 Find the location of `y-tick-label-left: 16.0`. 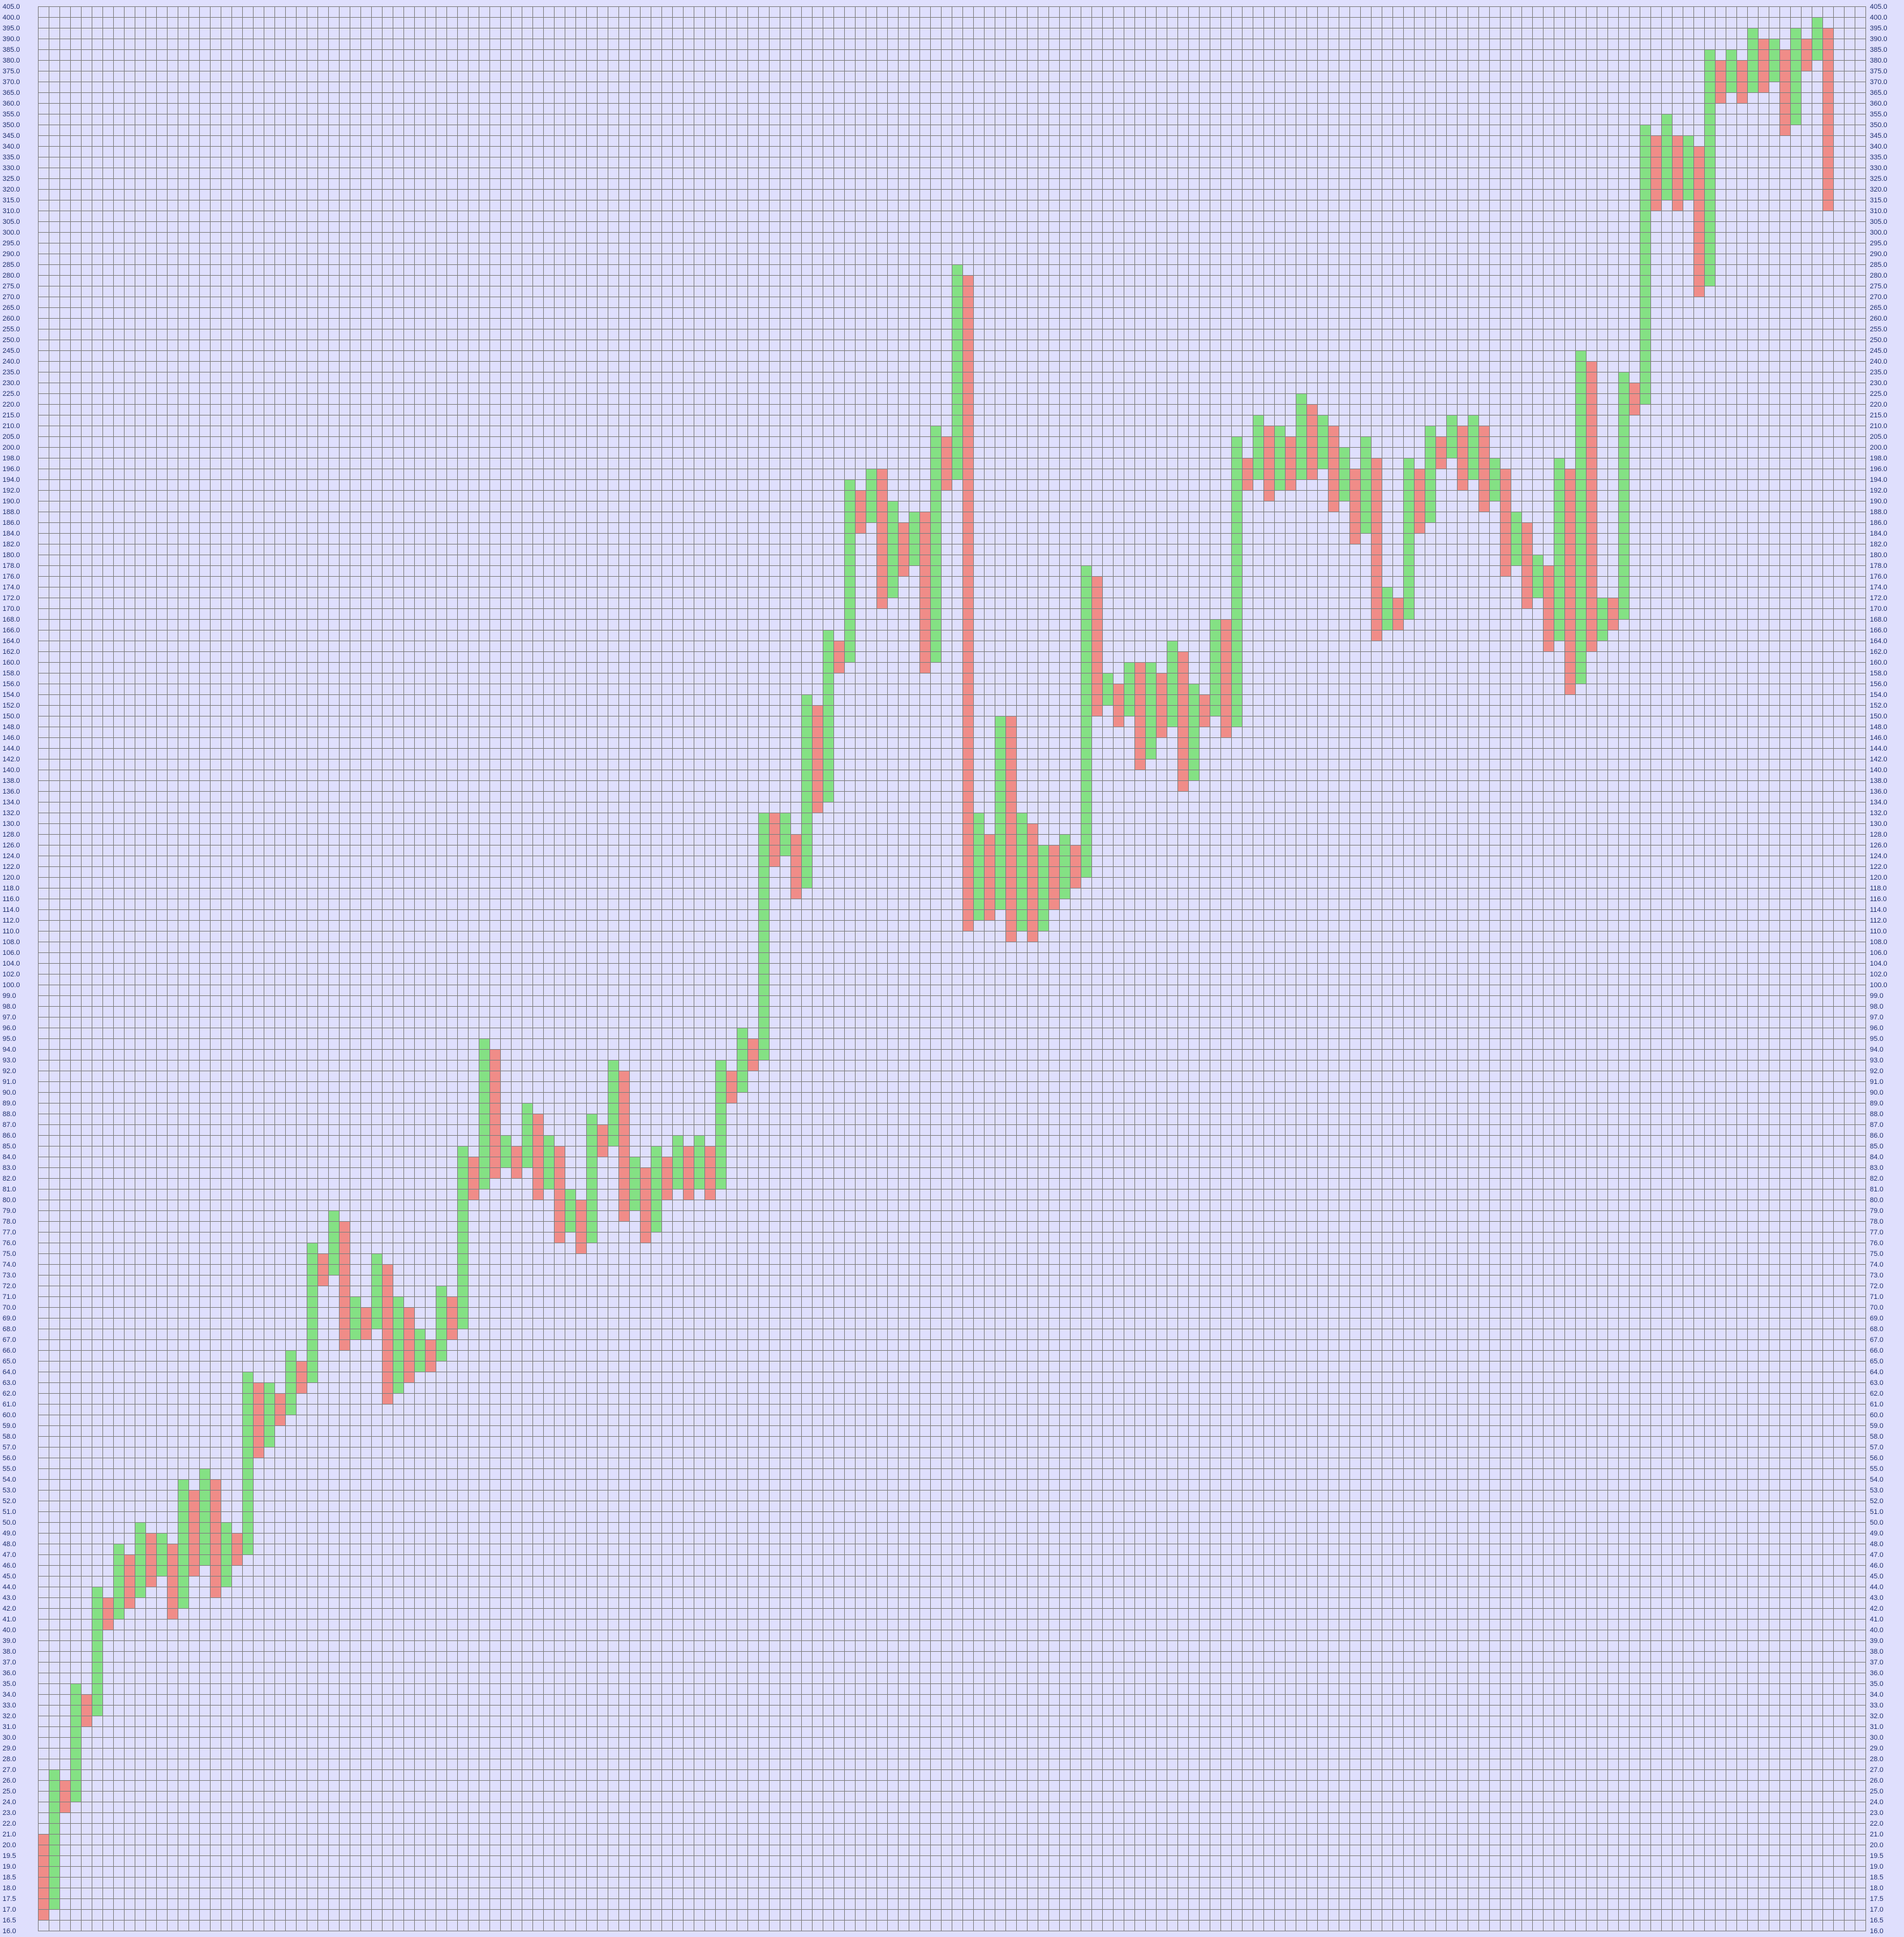

y-tick-label-left: 16.0 is located at coordinates (9, 1931).